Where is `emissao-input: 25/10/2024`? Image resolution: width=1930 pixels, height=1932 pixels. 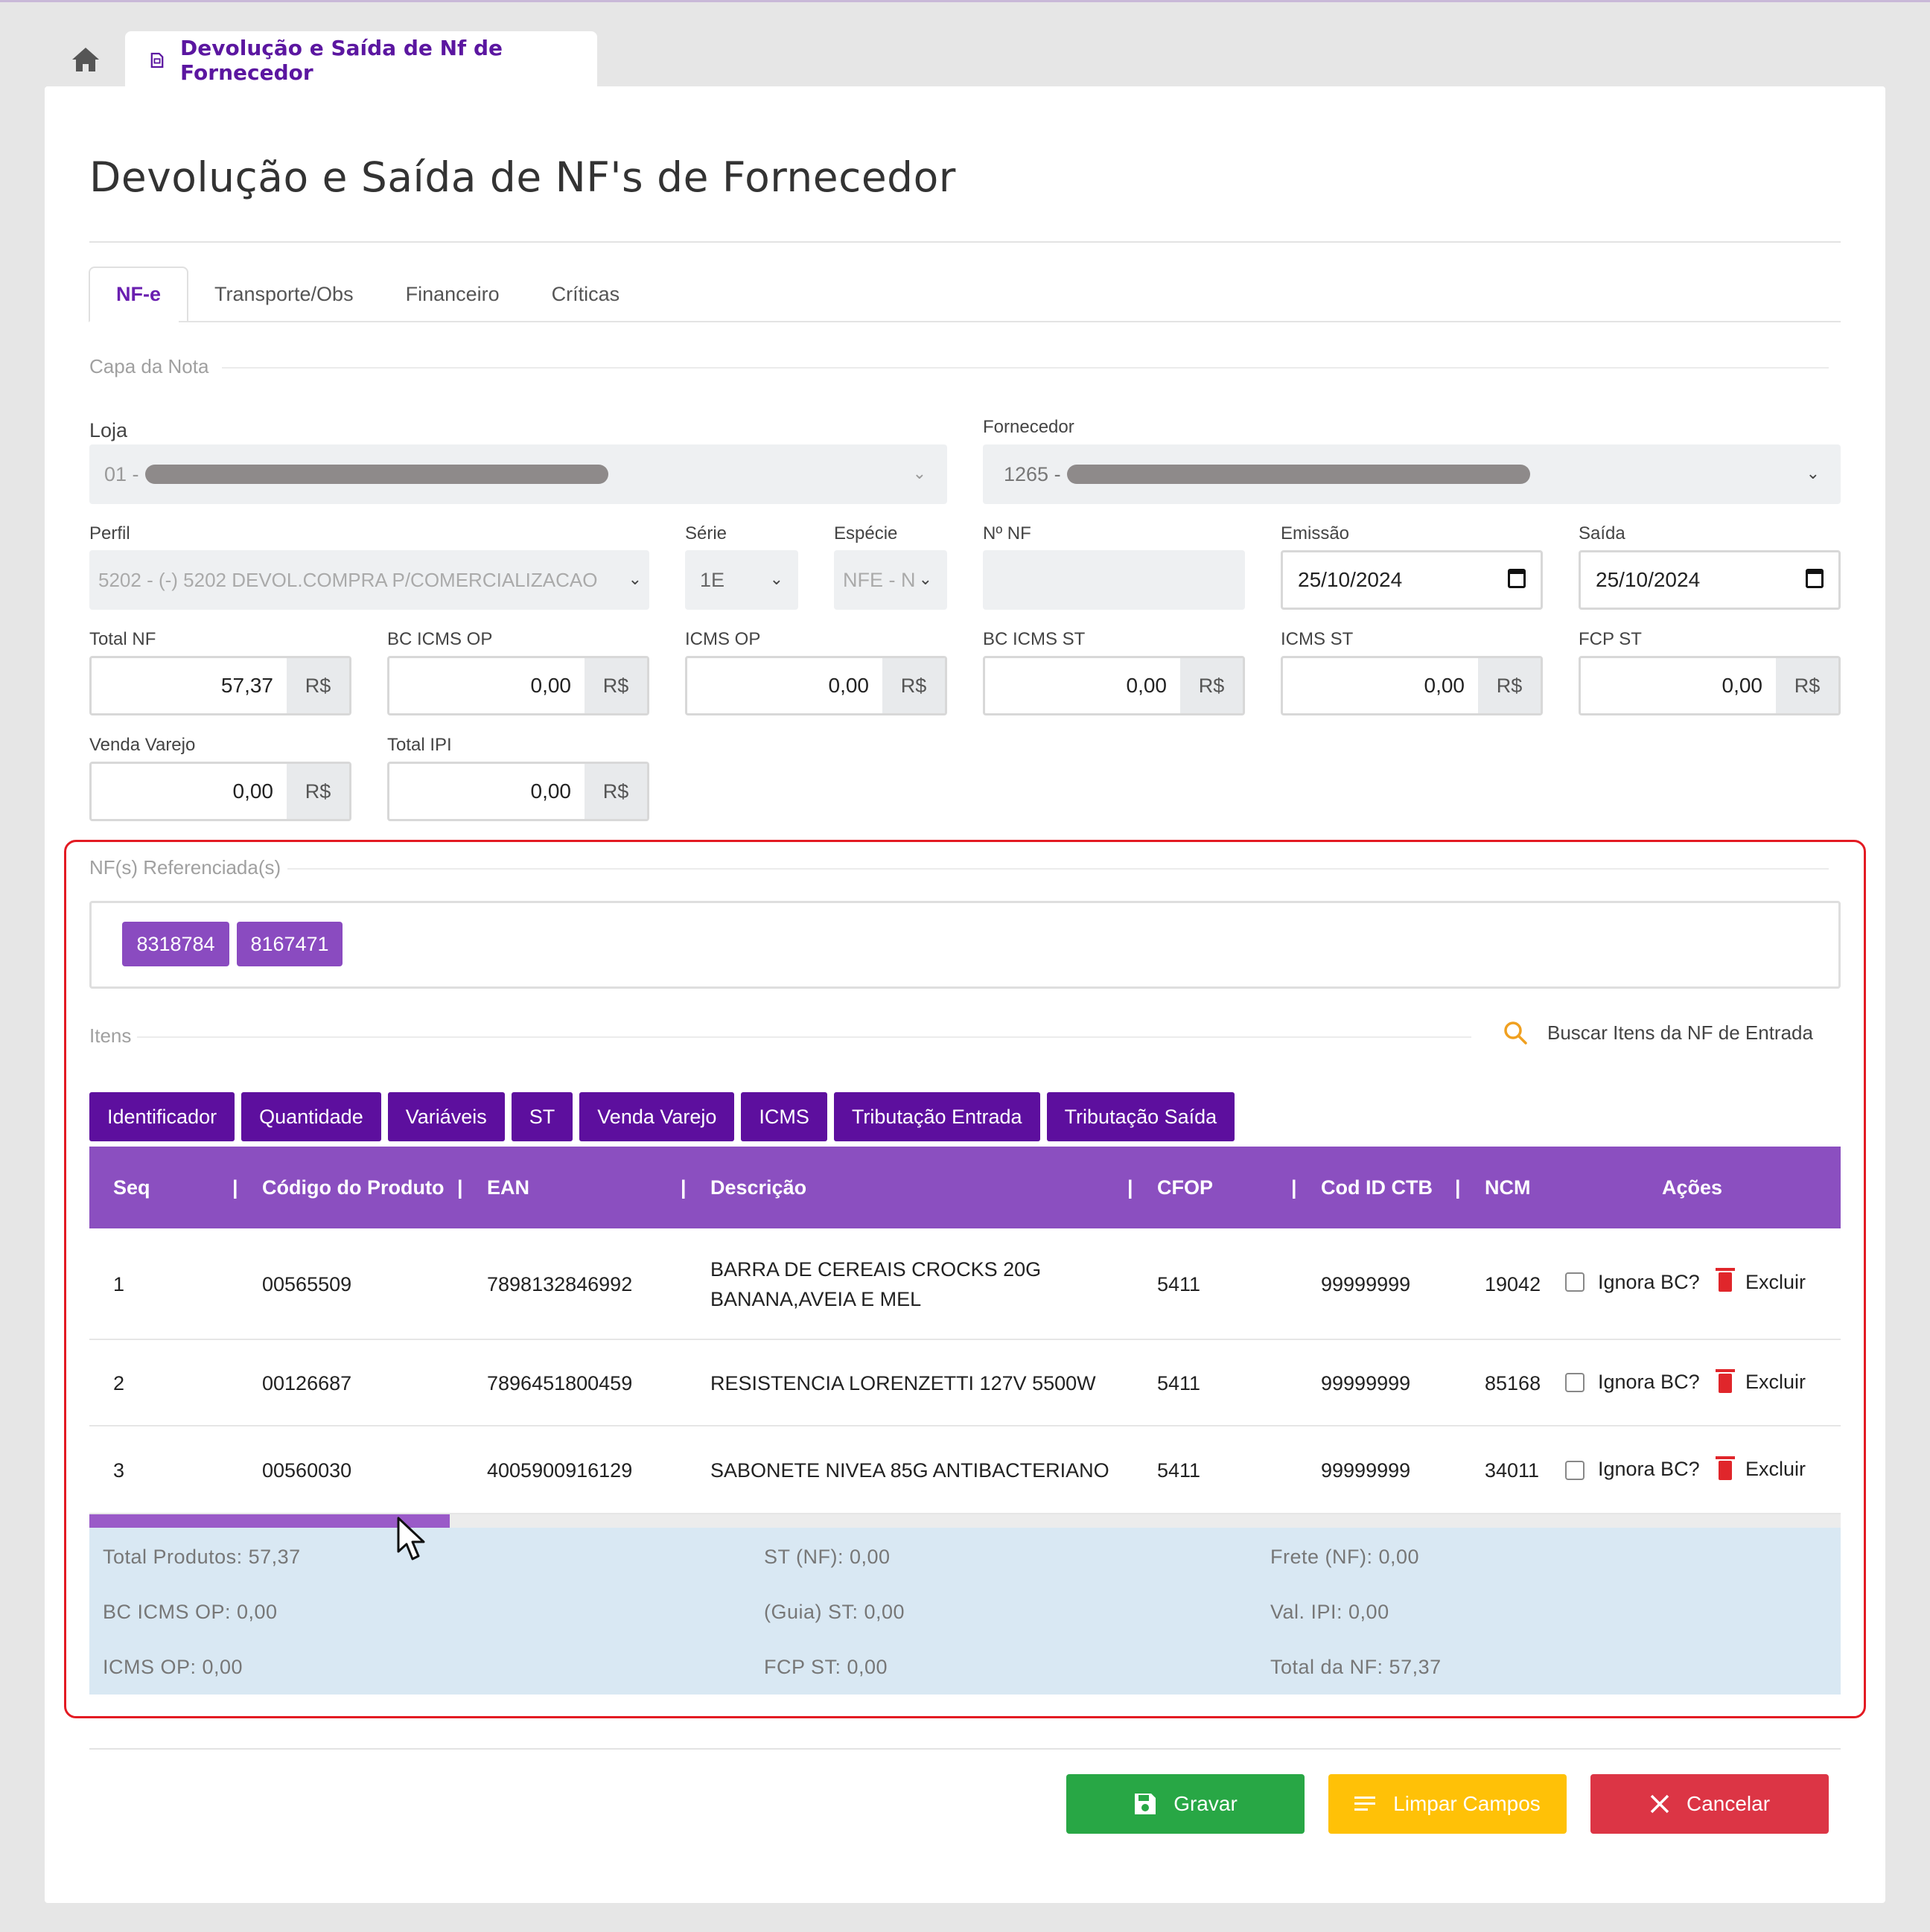 emissao-input: 25/10/2024 is located at coordinates (1412, 580).